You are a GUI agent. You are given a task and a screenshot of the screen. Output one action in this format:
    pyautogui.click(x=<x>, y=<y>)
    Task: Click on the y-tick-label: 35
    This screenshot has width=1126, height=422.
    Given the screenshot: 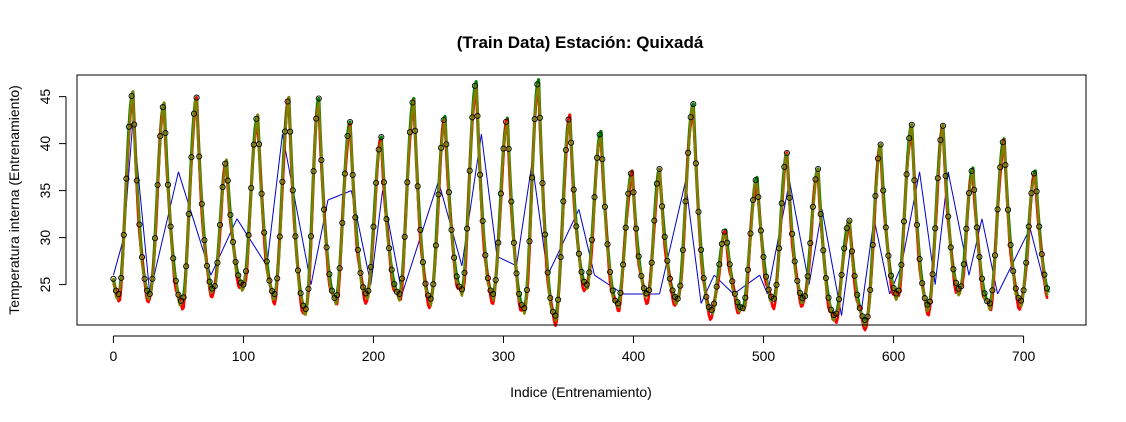 What is the action you would take?
    pyautogui.click(x=45, y=191)
    